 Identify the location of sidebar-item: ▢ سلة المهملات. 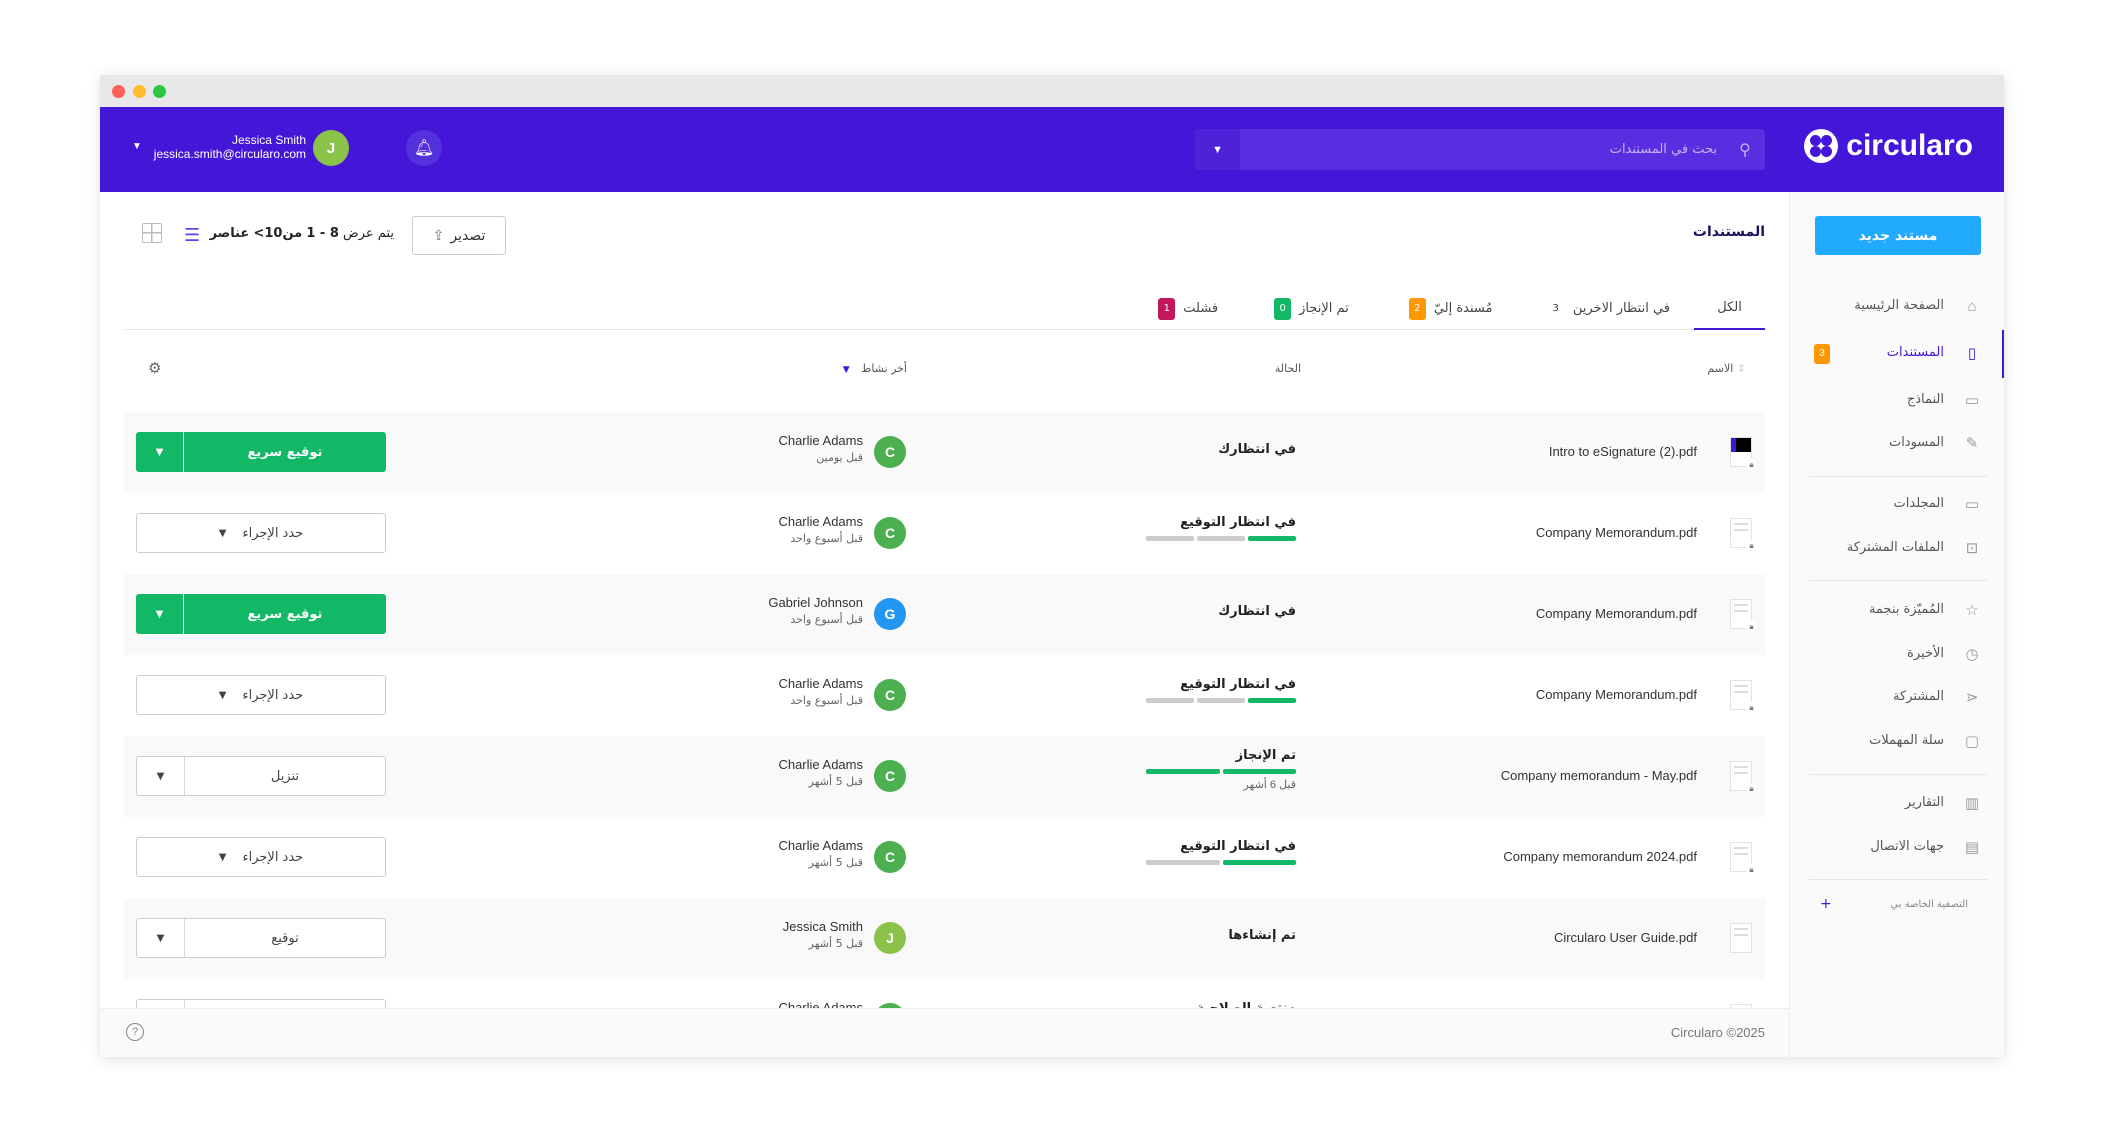
(1897, 742).